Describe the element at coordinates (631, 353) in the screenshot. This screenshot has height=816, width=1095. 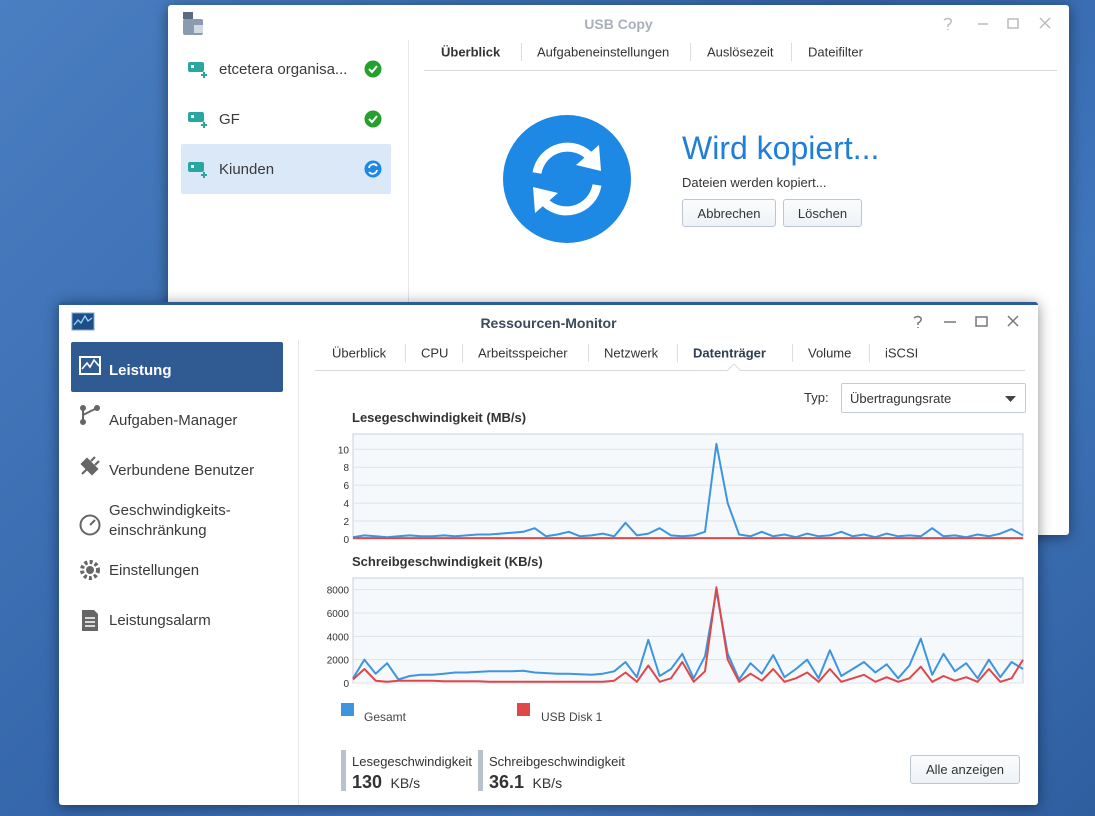
I see `tab: Netzwerk` at that location.